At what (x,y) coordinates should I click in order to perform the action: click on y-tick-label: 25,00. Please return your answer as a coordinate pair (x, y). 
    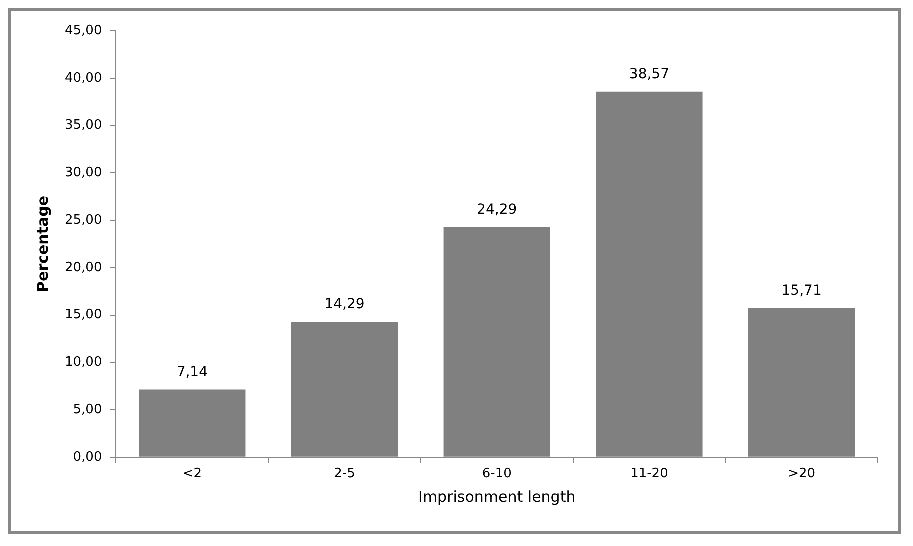
    Looking at the image, I should click on (83, 220).